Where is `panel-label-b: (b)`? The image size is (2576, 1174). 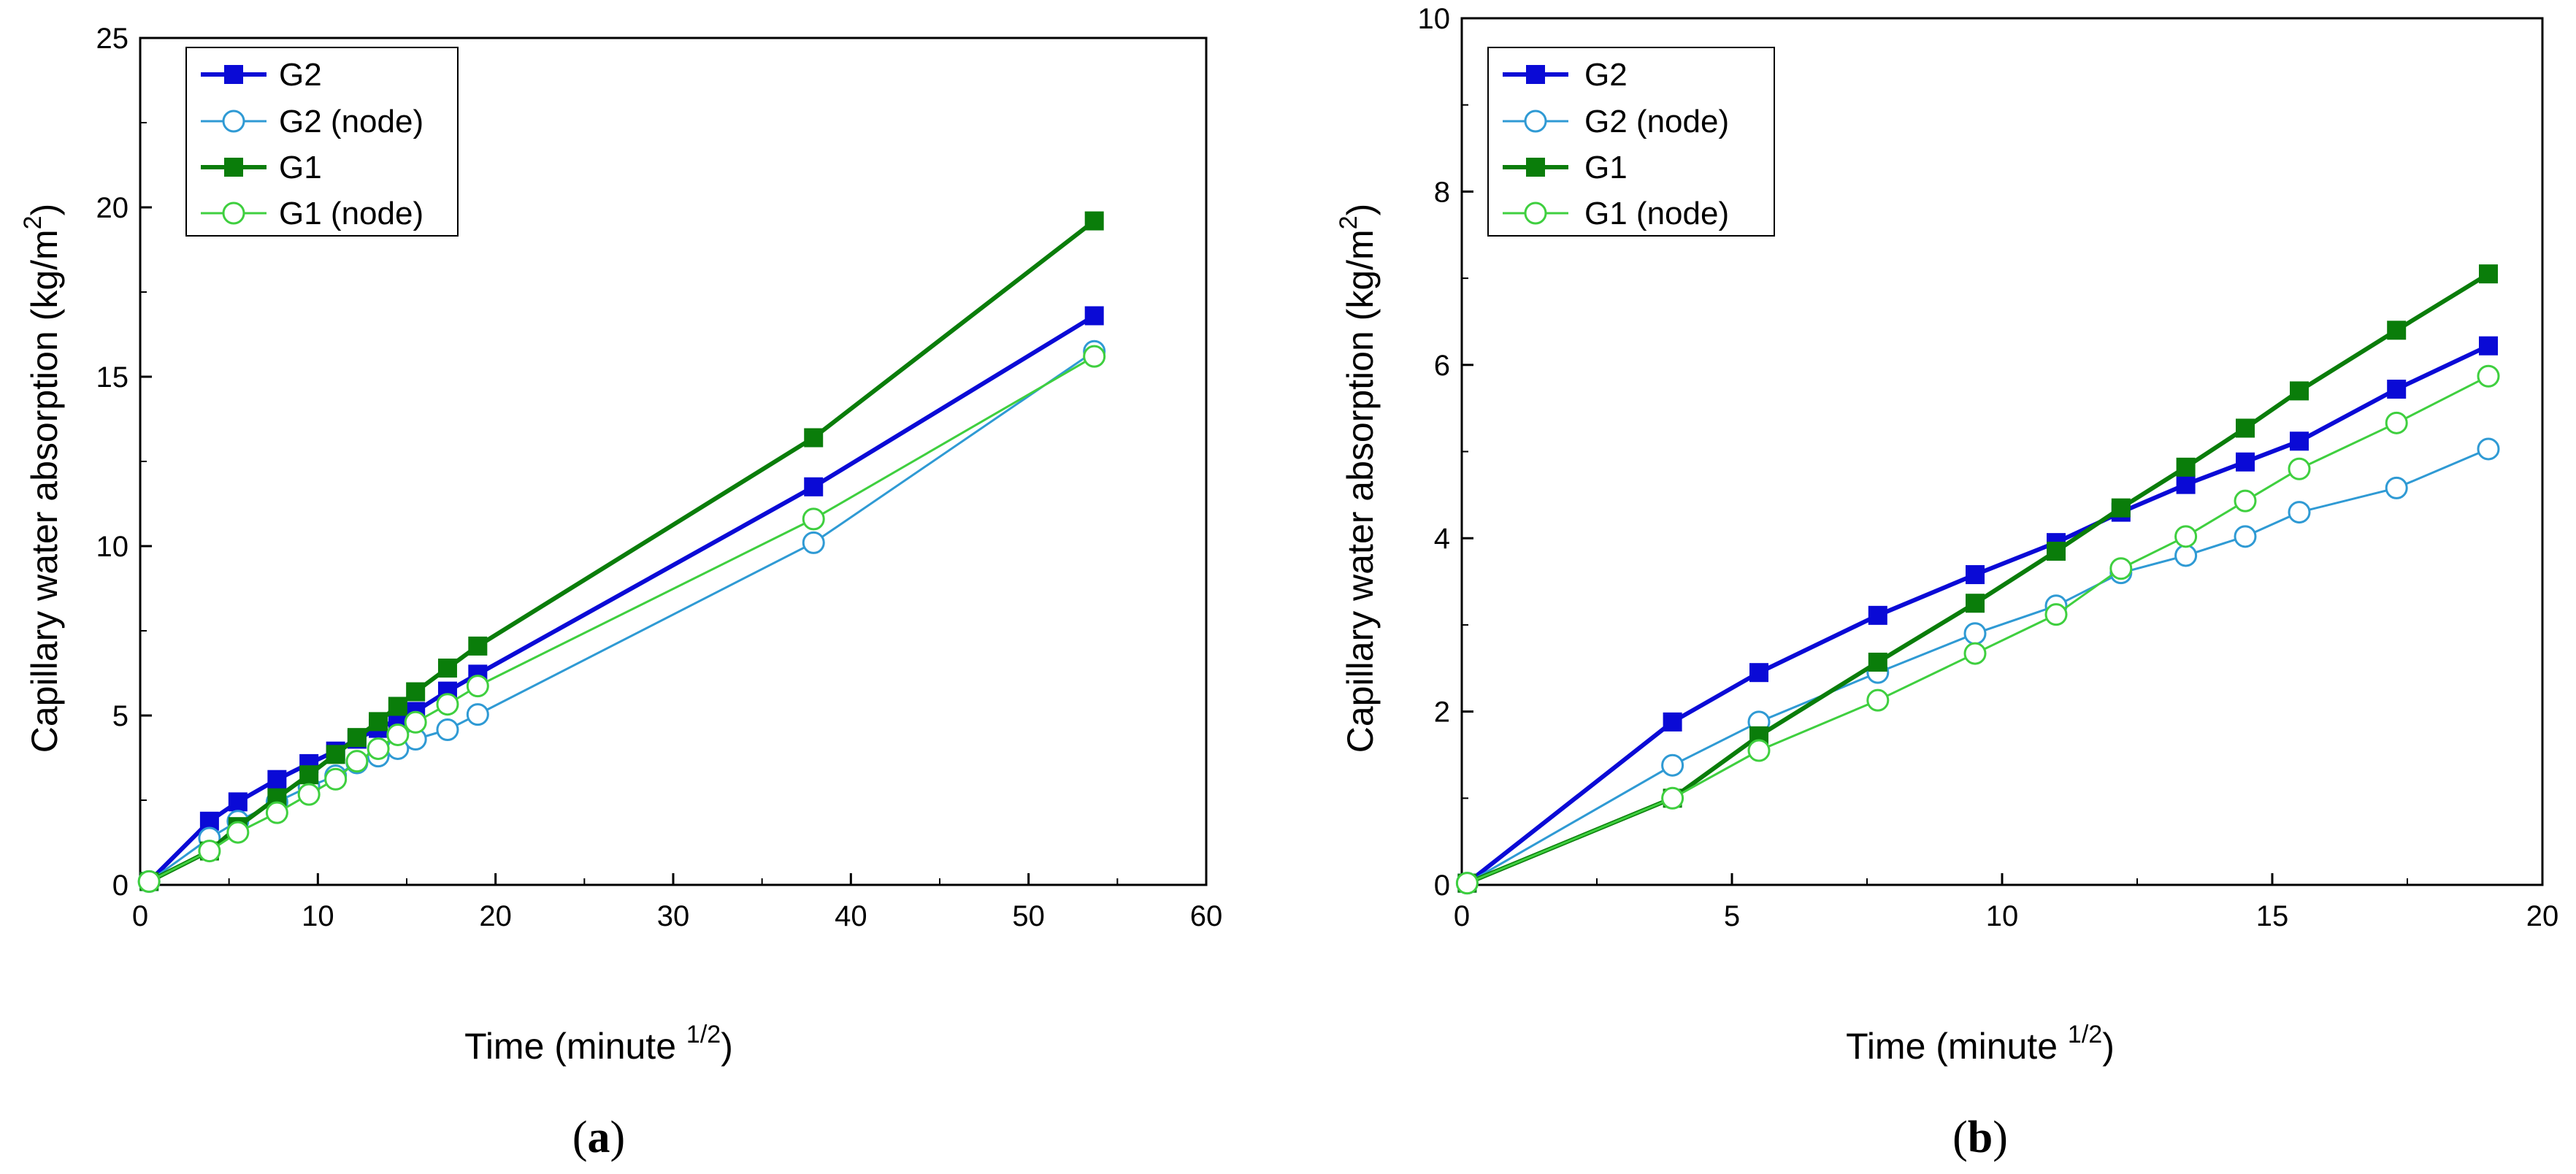
panel-label-b: (b) is located at coordinates (1980, 1137).